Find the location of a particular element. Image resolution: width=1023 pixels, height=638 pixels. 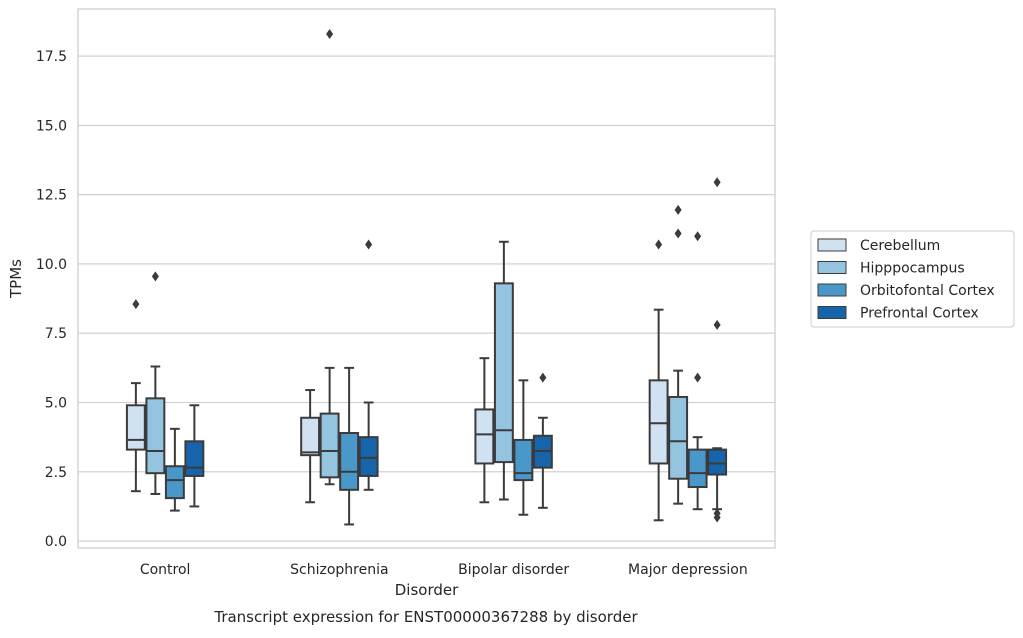

x-tick-label: Control is located at coordinates (165, 570).